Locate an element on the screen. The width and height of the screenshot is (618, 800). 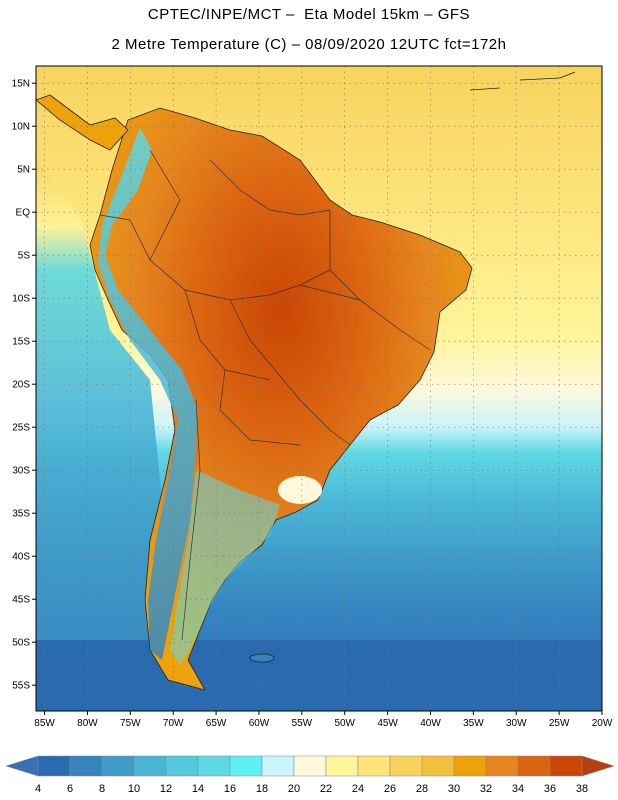
colorbar-label: 38 is located at coordinates (582, 789).